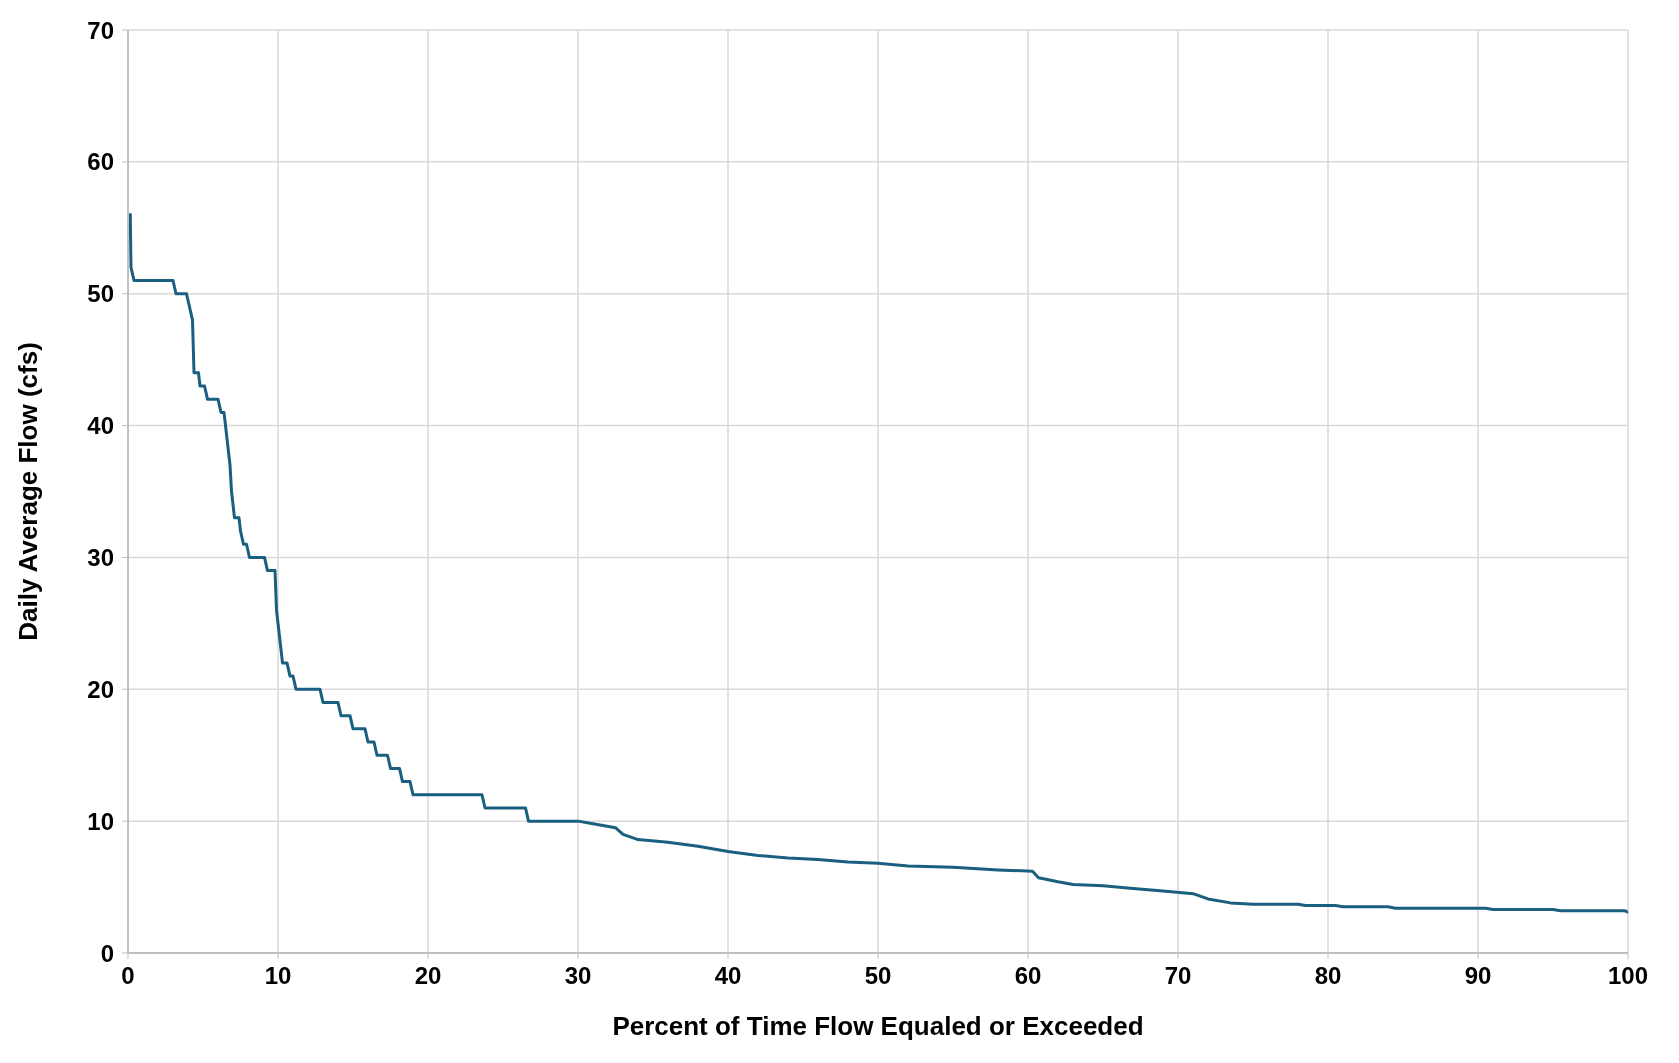  Describe the element at coordinates (728, 976) in the screenshot. I see `x-tick-label: 40` at that location.